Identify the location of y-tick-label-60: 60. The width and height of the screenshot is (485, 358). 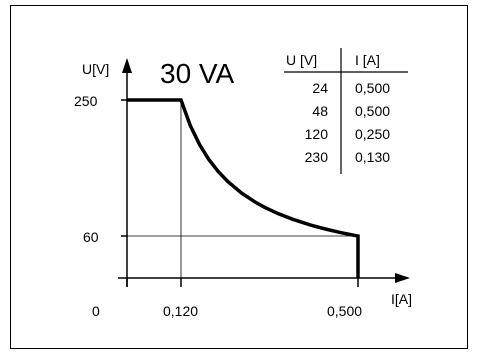
(91, 237).